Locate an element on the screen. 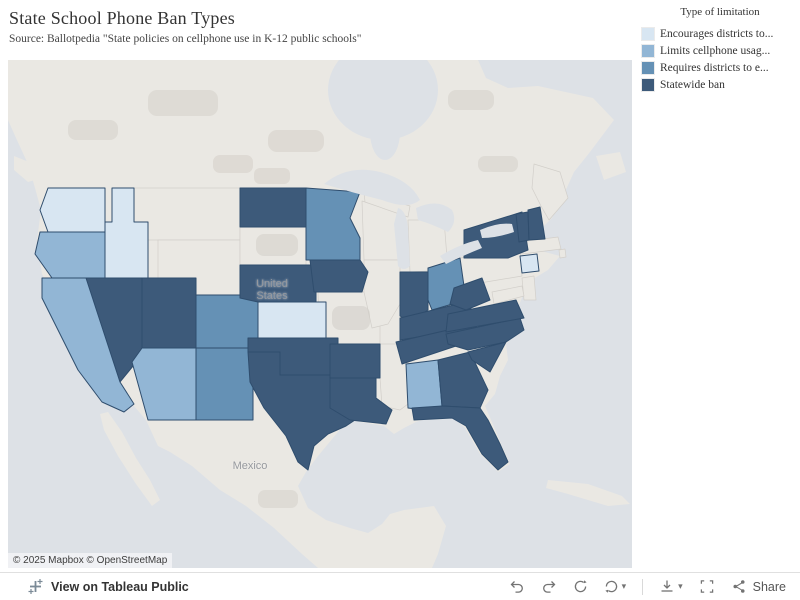  great-lakes is located at coordinates (419, 219).